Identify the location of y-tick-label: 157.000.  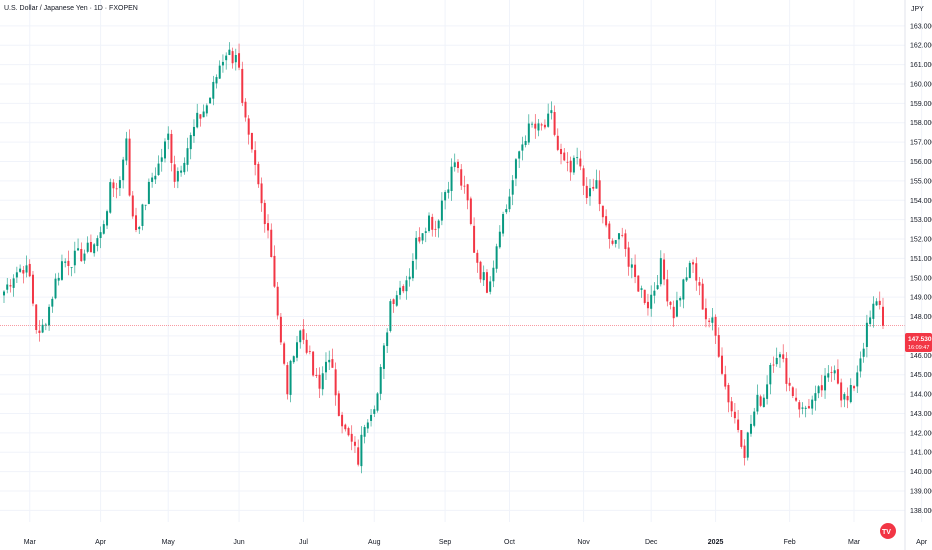
(921, 143).